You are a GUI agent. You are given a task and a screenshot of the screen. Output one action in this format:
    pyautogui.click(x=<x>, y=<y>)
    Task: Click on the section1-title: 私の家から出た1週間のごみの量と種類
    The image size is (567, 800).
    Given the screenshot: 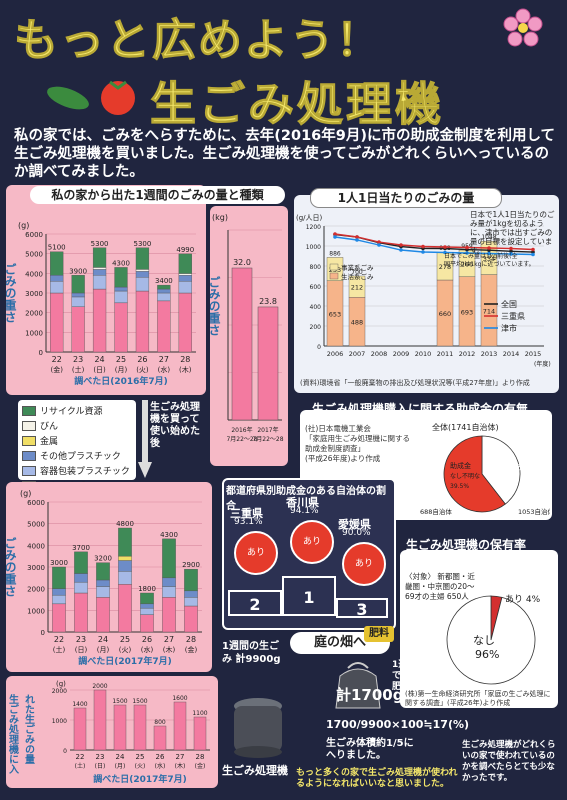 What is the action you would take?
    pyautogui.click(x=157, y=195)
    